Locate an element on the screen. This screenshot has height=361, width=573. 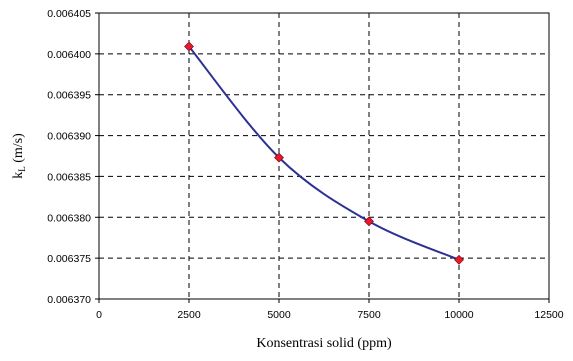
x-tick-label: 12500 is located at coordinates (548, 315).